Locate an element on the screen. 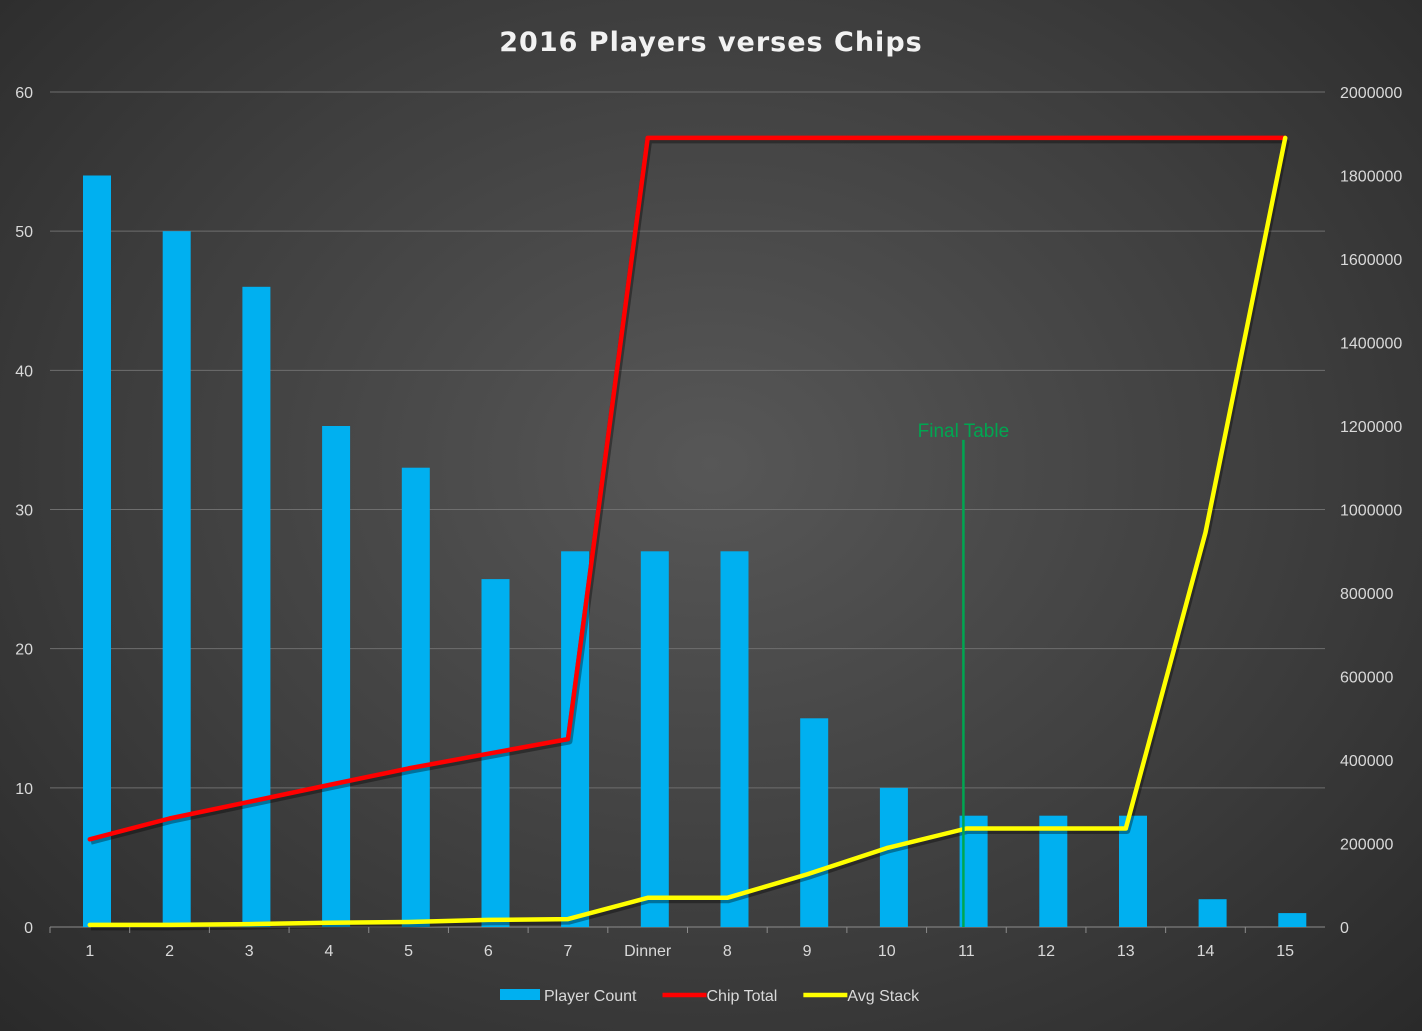 This screenshot has width=1422, height=1031. right-tick-label: 0 is located at coordinates (1344, 928).